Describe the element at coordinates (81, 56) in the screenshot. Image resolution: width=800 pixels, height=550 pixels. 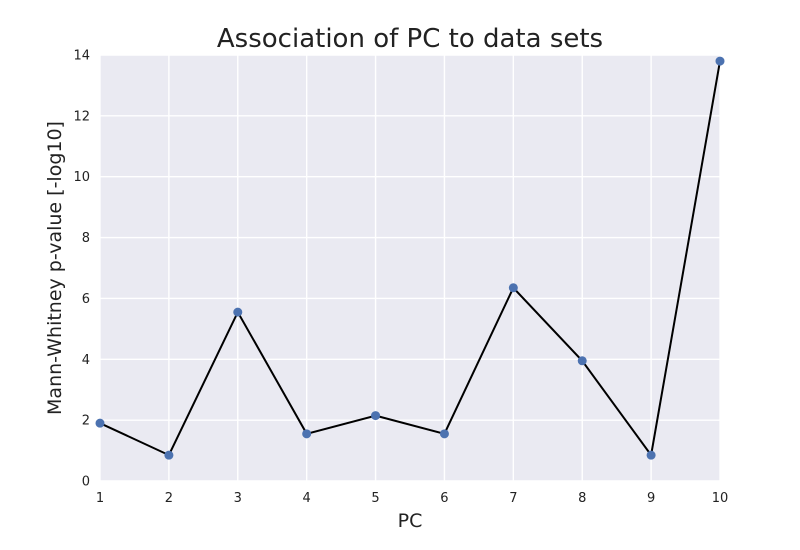
I see `y-tick-label: 14` at that location.